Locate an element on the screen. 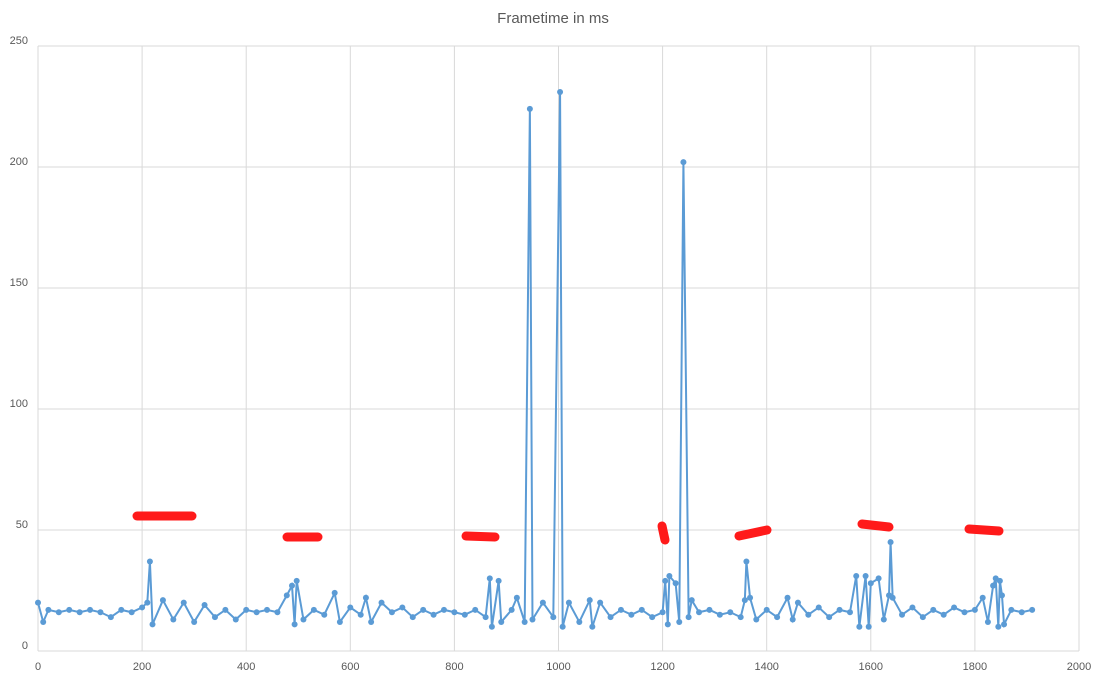 Image resolution: width=1101 pixels, height=679 pixels. y-tick-label: 0 is located at coordinates (25, 646).